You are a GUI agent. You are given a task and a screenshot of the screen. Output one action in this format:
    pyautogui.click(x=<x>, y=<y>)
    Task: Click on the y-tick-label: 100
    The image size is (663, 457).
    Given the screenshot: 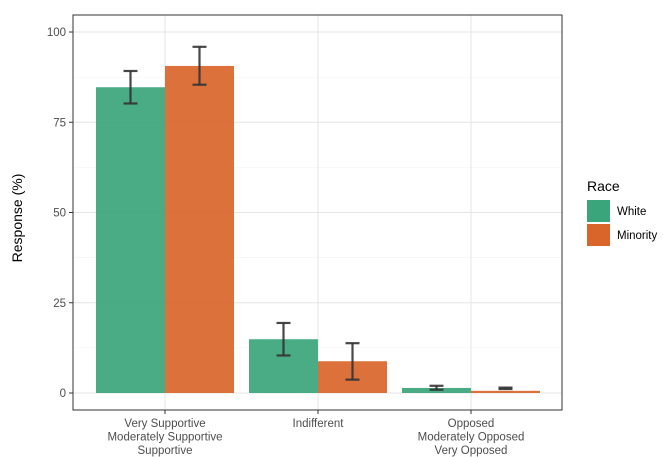 What is the action you would take?
    pyautogui.click(x=56, y=33)
    